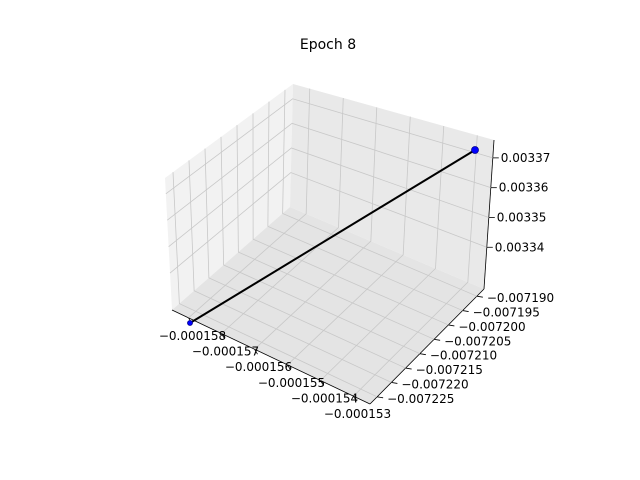  I want to click on chart-title: Epoch 8, so click(328, 45).